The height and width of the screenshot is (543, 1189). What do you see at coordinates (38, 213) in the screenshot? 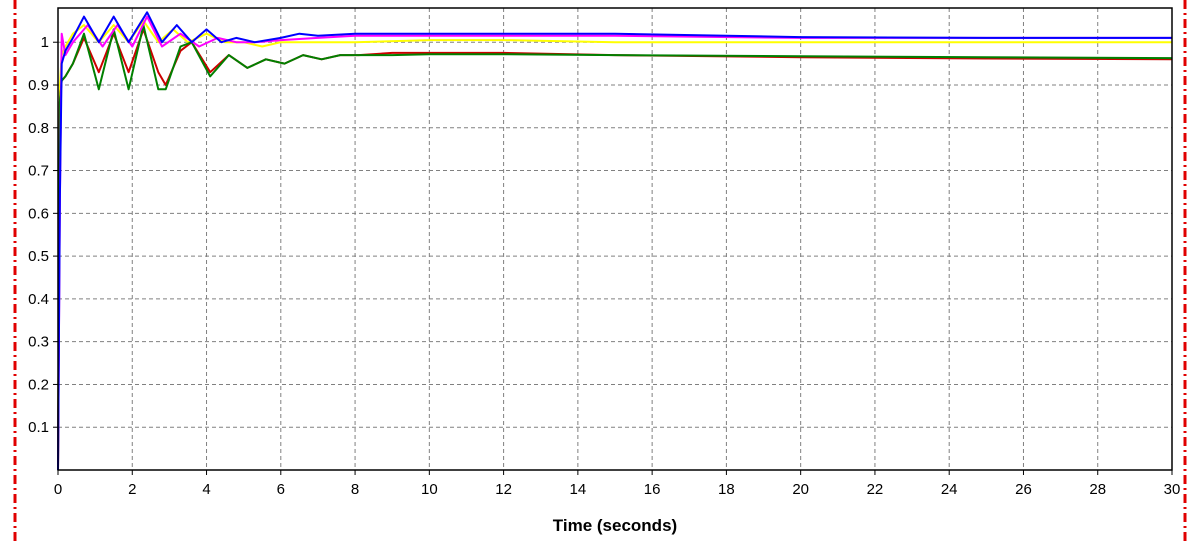
I see `y-tick-label: 0.6` at bounding box center [38, 213].